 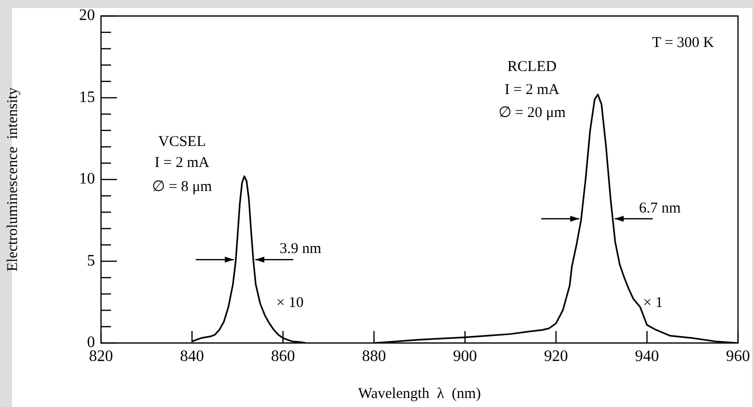 I want to click on annotation: × 1, so click(x=653, y=302).